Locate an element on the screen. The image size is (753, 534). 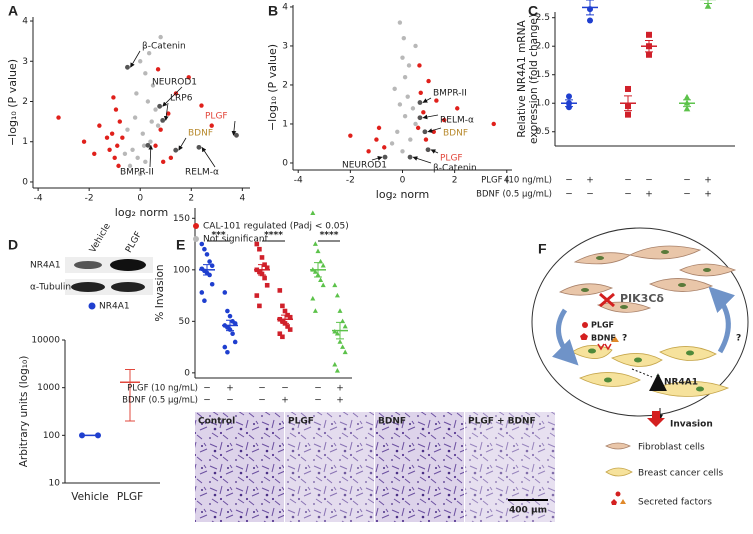
blot-lane: Vehicle is located at coordinates (100, 237).